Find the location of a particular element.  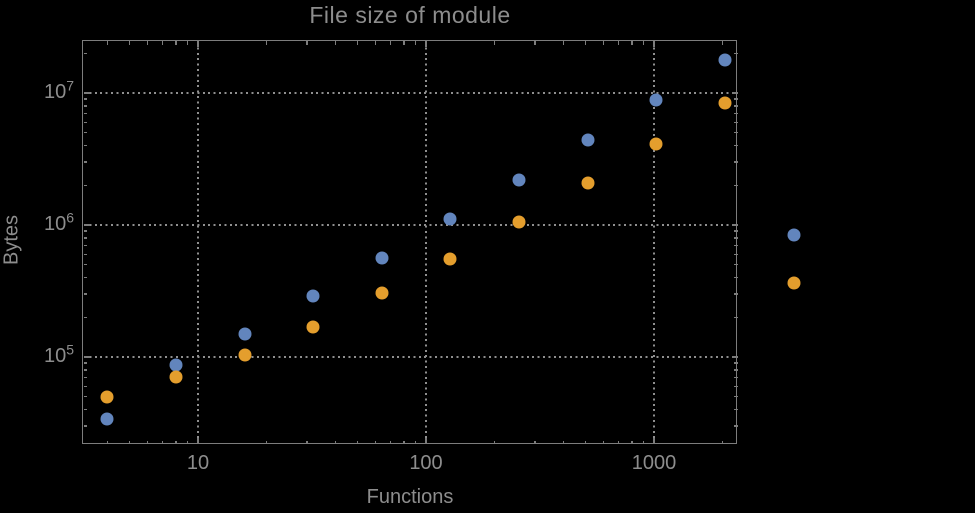

data-point-series-1-blue-x128 is located at coordinates (450, 218).